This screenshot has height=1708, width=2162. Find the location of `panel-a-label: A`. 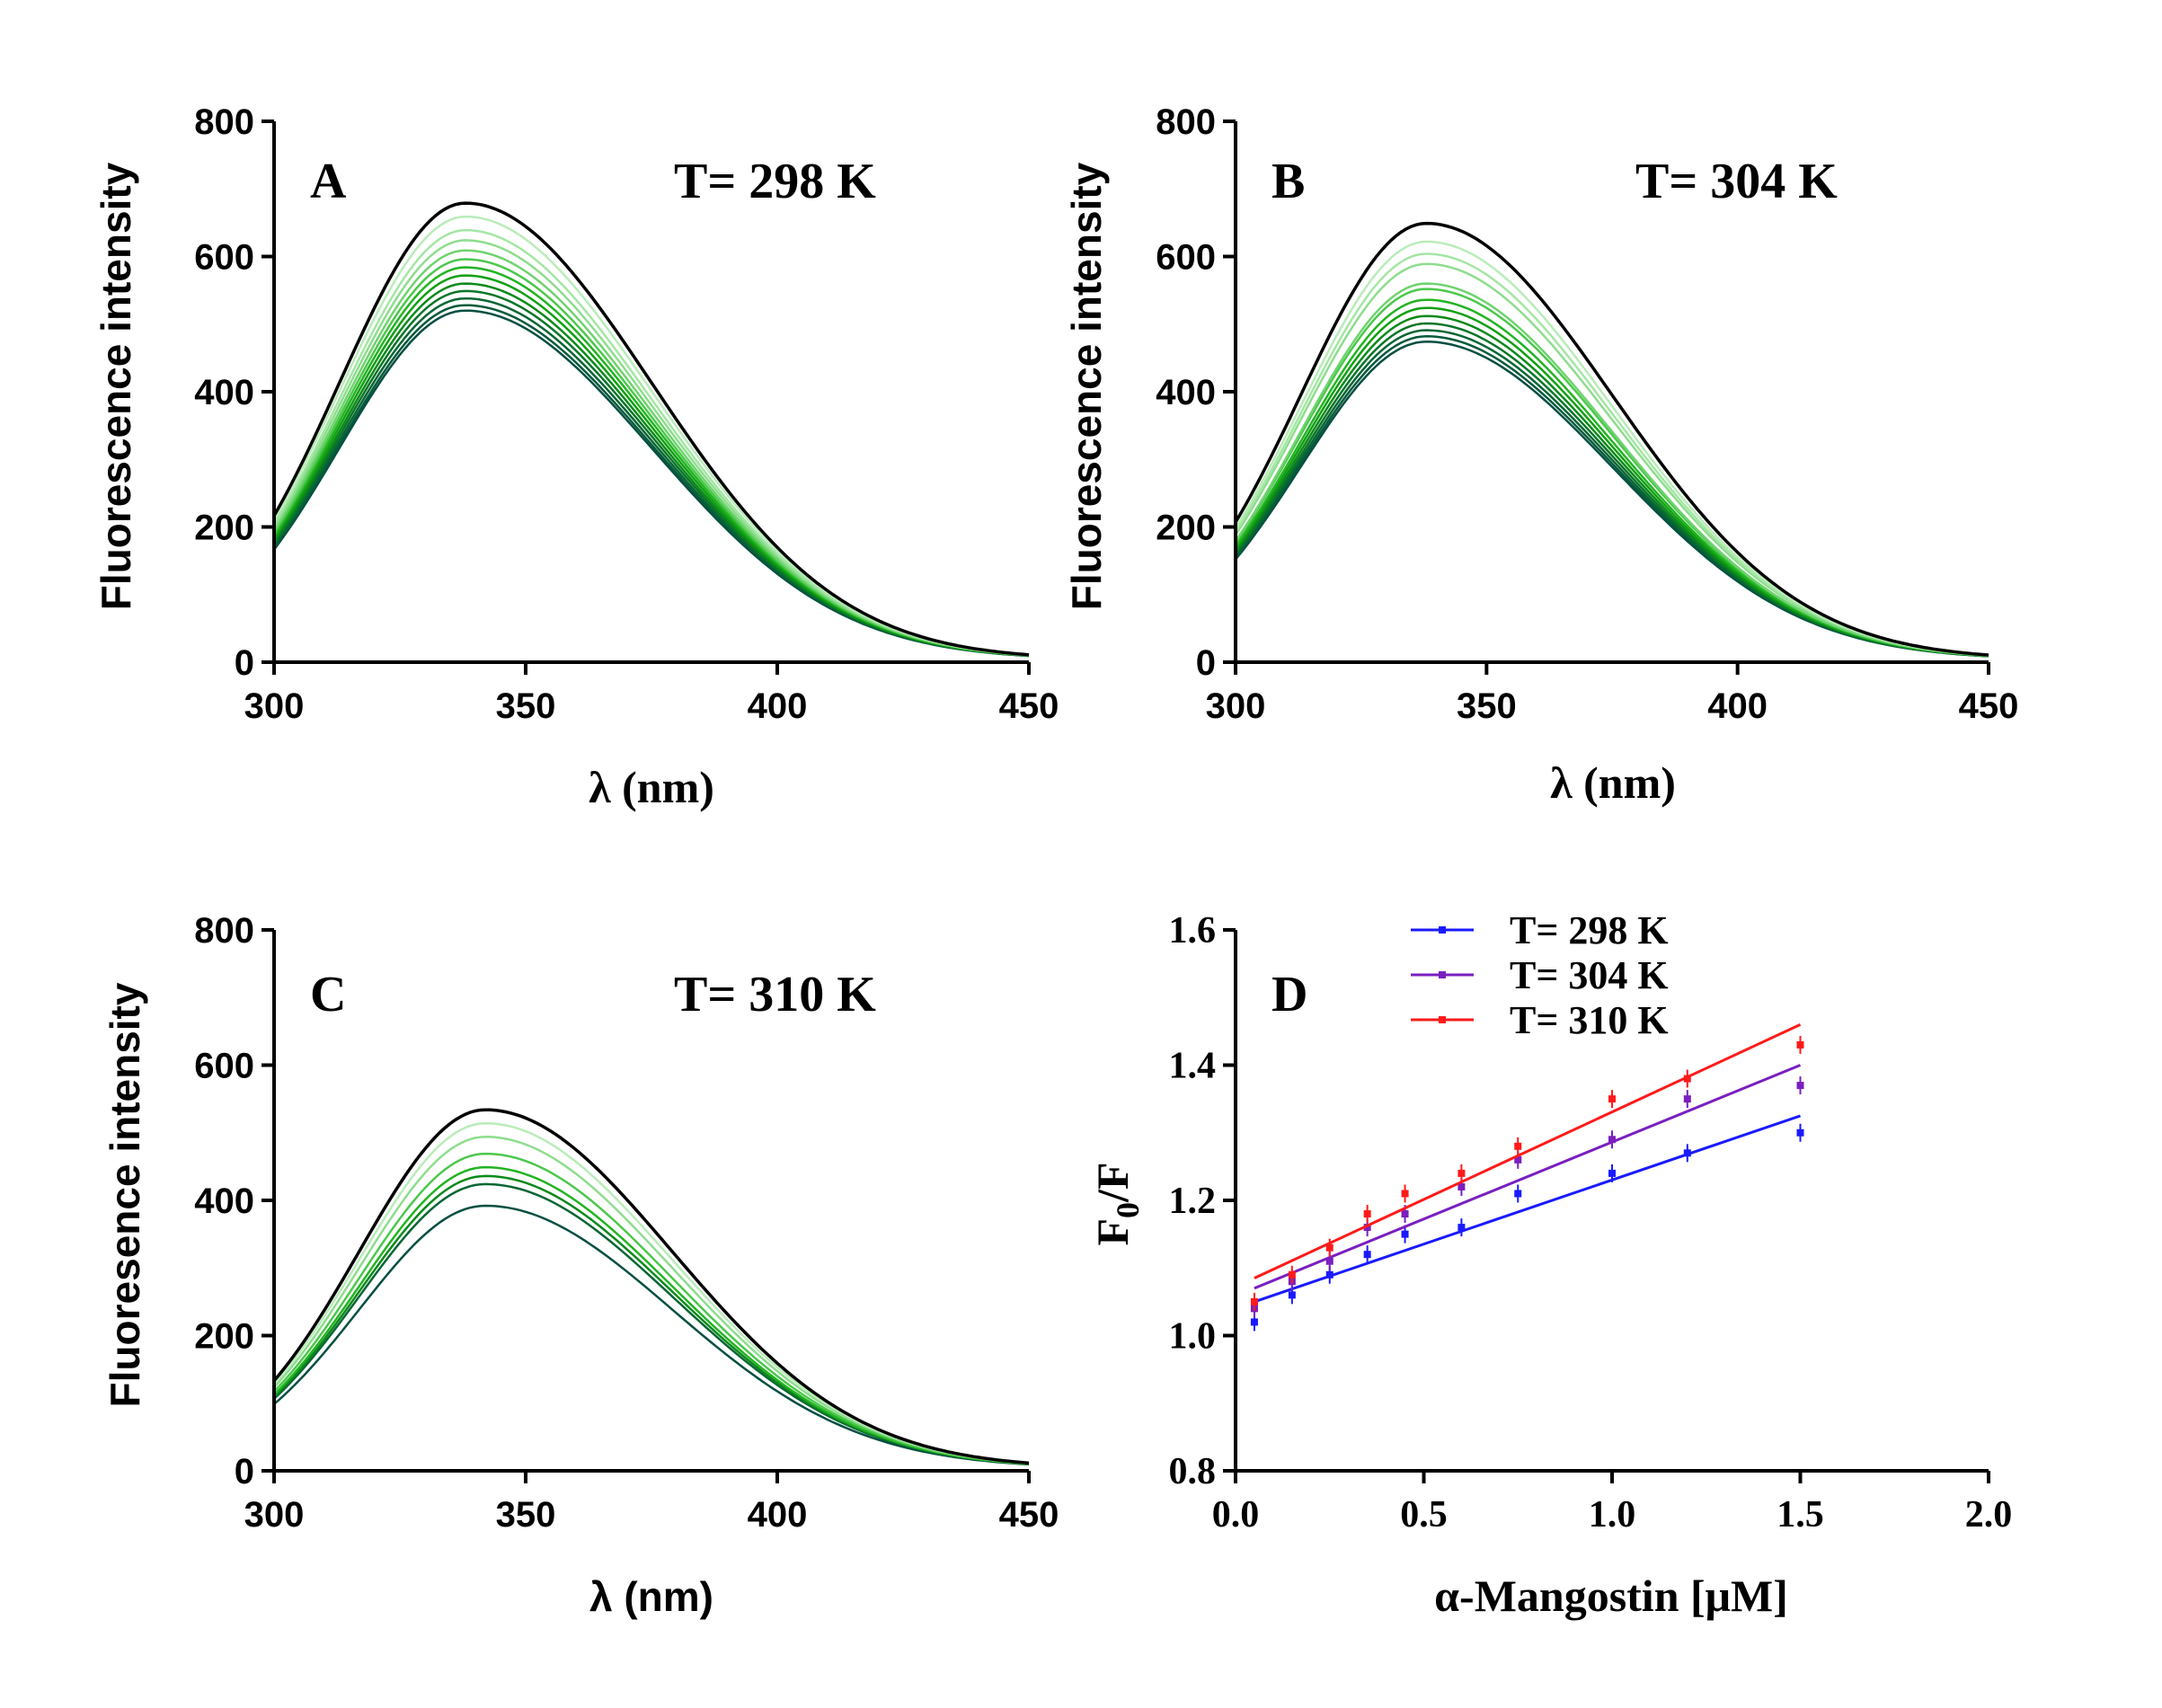

panel-a-label: A is located at coordinates (328, 181).